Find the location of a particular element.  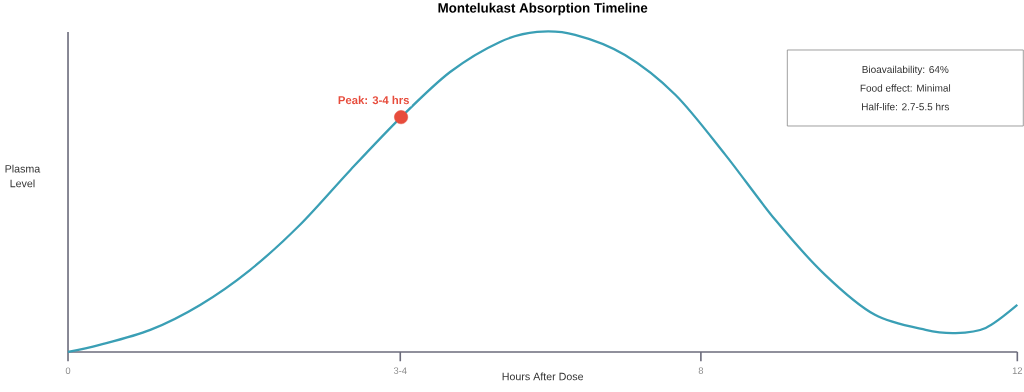

x-tick-label: 3-4 is located at coordinates (400, 370).